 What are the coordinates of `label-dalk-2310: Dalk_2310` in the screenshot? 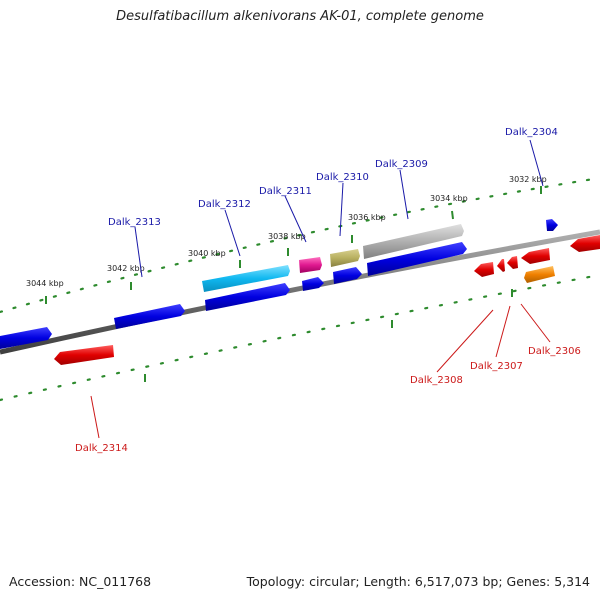 It's located at (342, 177).